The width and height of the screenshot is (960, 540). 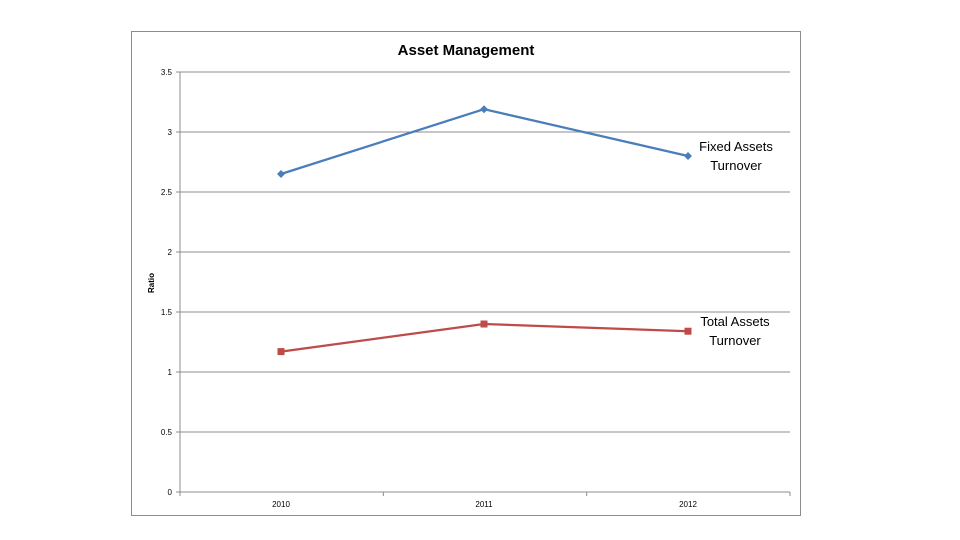 I want to click on y-tick-labels: 0 0.5 1 1.5 2 2.5 3 3.5, so click(x=167, y=282).